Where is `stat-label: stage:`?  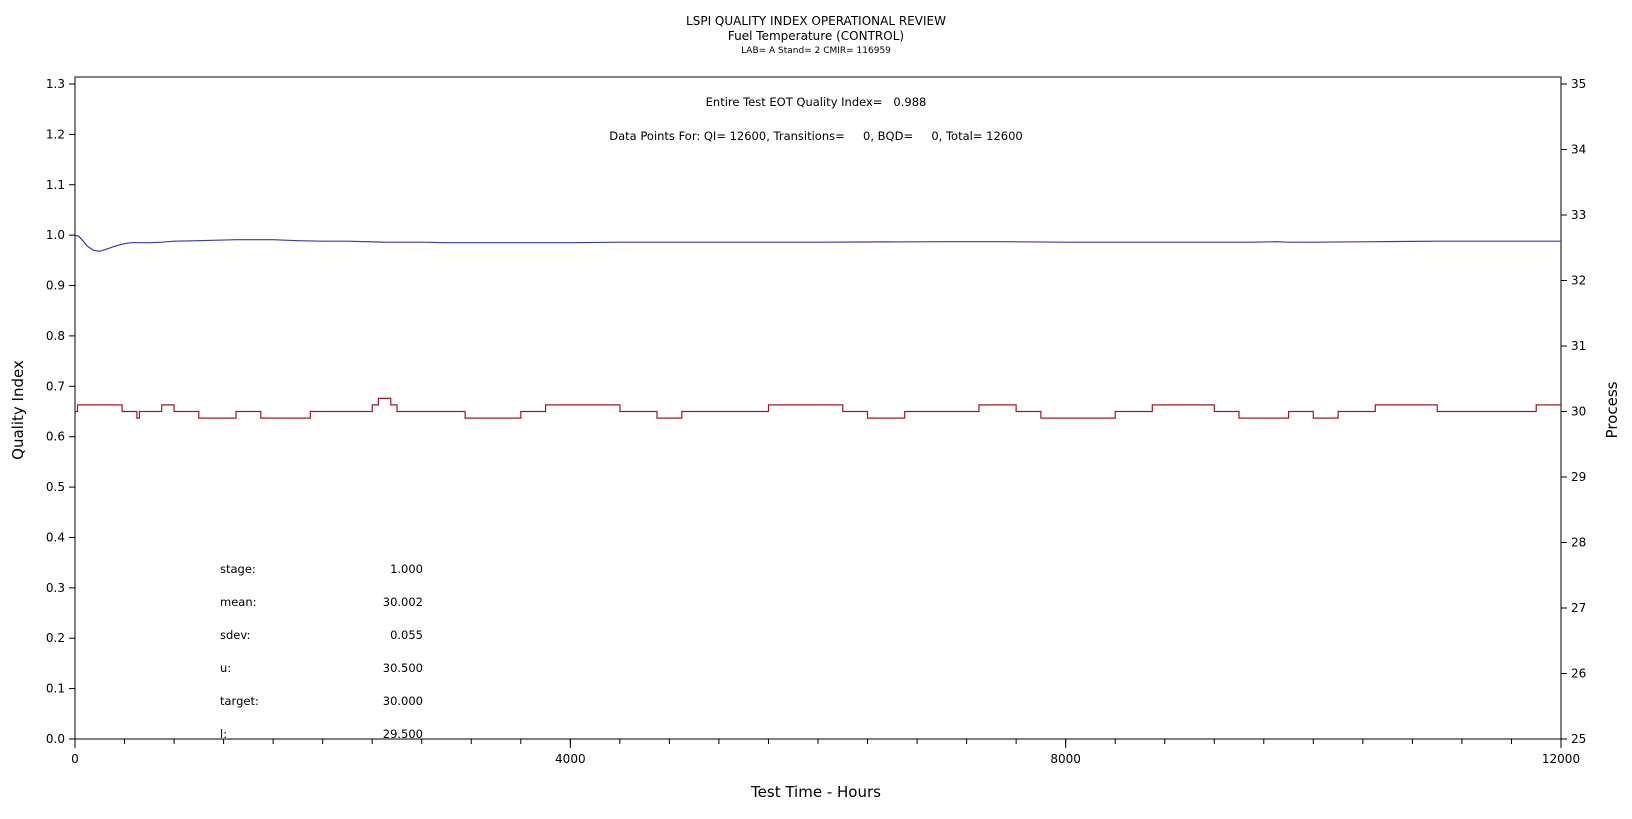
stat-label: stage: is located at coordinates (238, 569).